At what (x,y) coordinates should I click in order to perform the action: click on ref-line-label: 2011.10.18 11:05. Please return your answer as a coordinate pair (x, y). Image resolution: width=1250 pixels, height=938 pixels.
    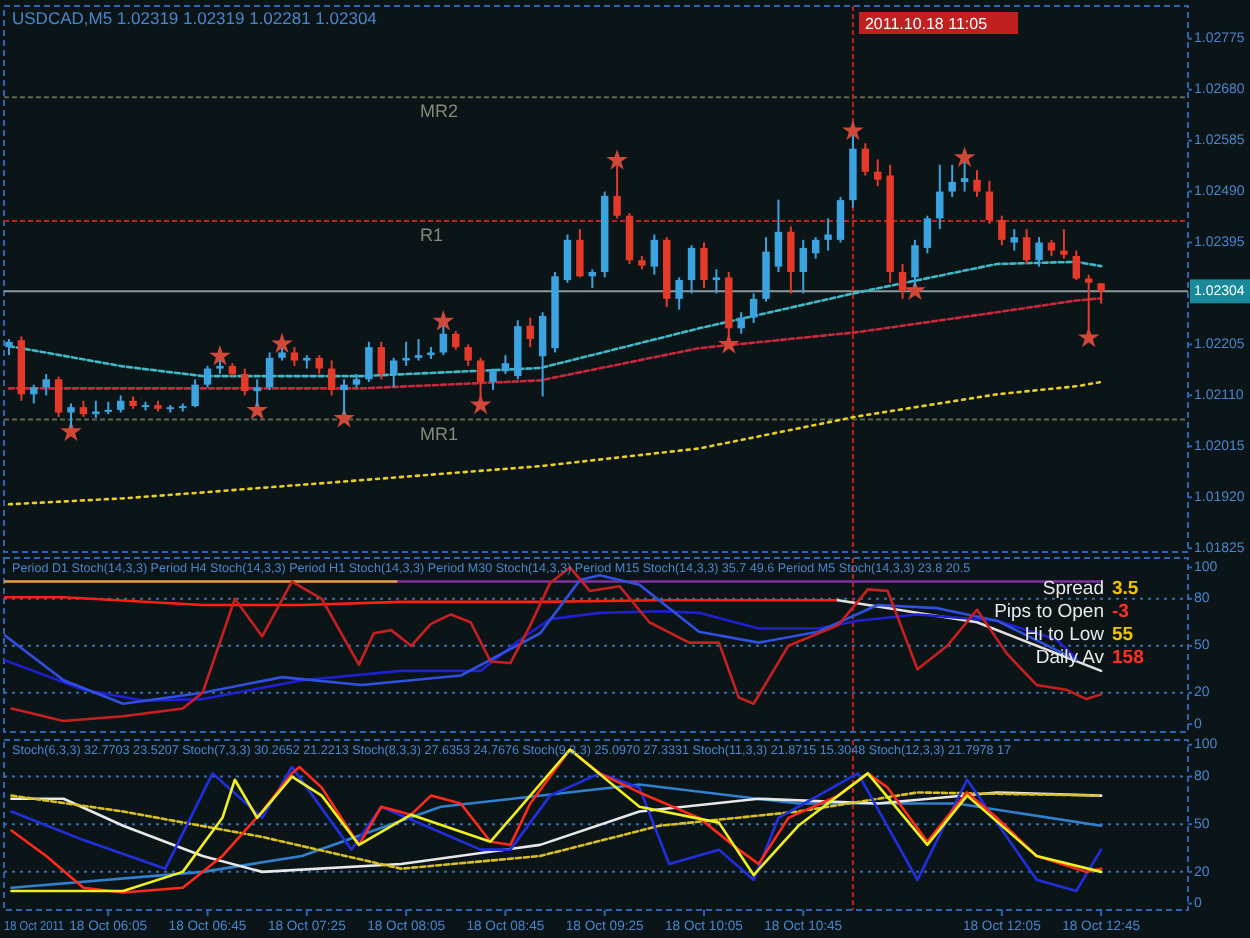
    Looking at the image, I should click on (926, 24).